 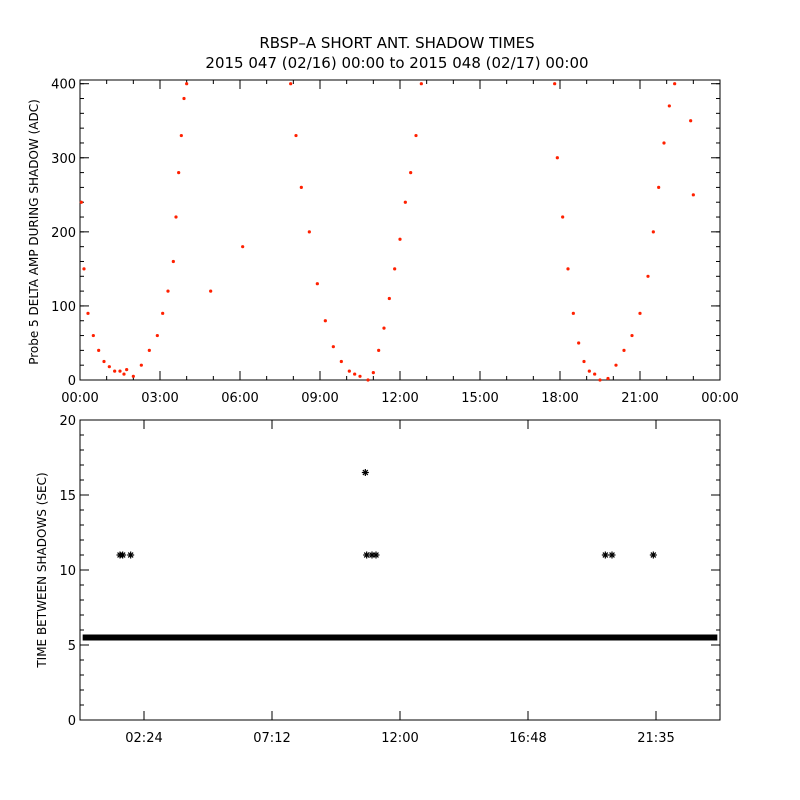 I want to click on x-tick-label: 15:00, so click(x=479, y=398).